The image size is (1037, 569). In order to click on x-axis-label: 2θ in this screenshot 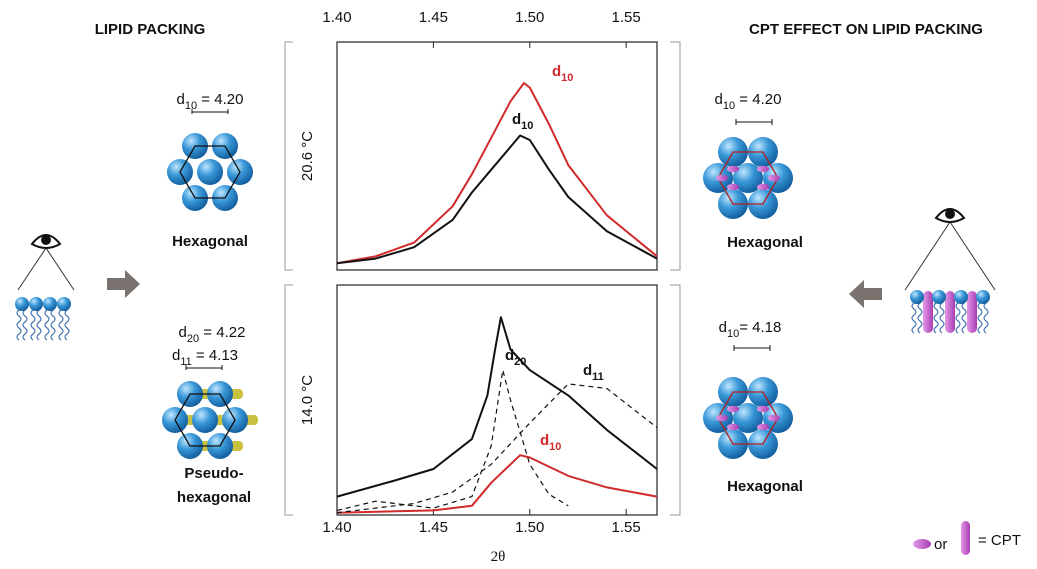, I will do `click(498, 557)`.